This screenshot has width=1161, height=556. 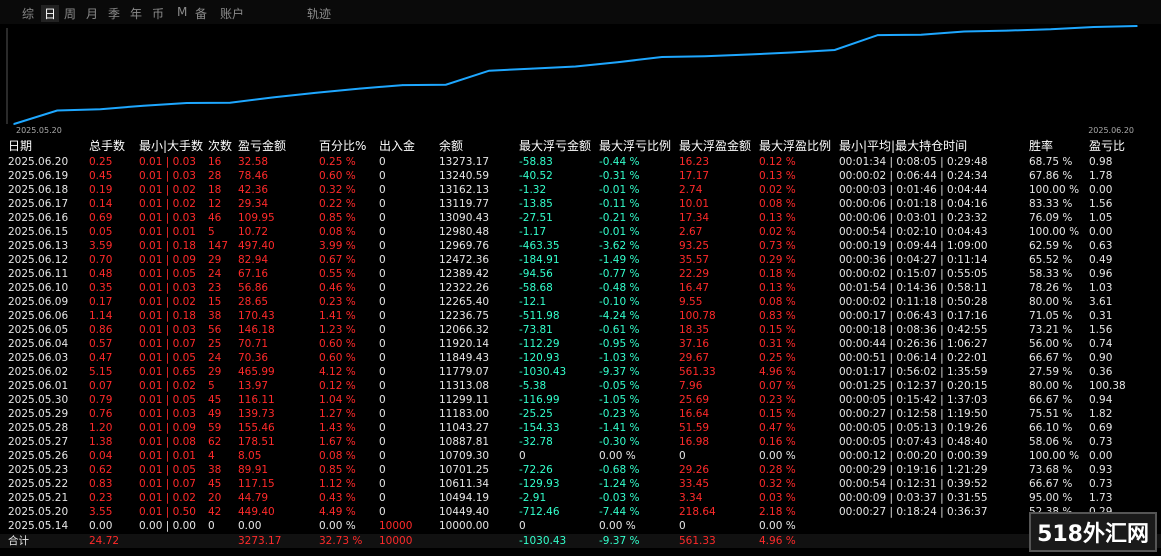 What do you see at coordinates (262, 146) in the screenshot?
I see `column-header-pnl: 盈亏金额` at bounding box center [262, 146].